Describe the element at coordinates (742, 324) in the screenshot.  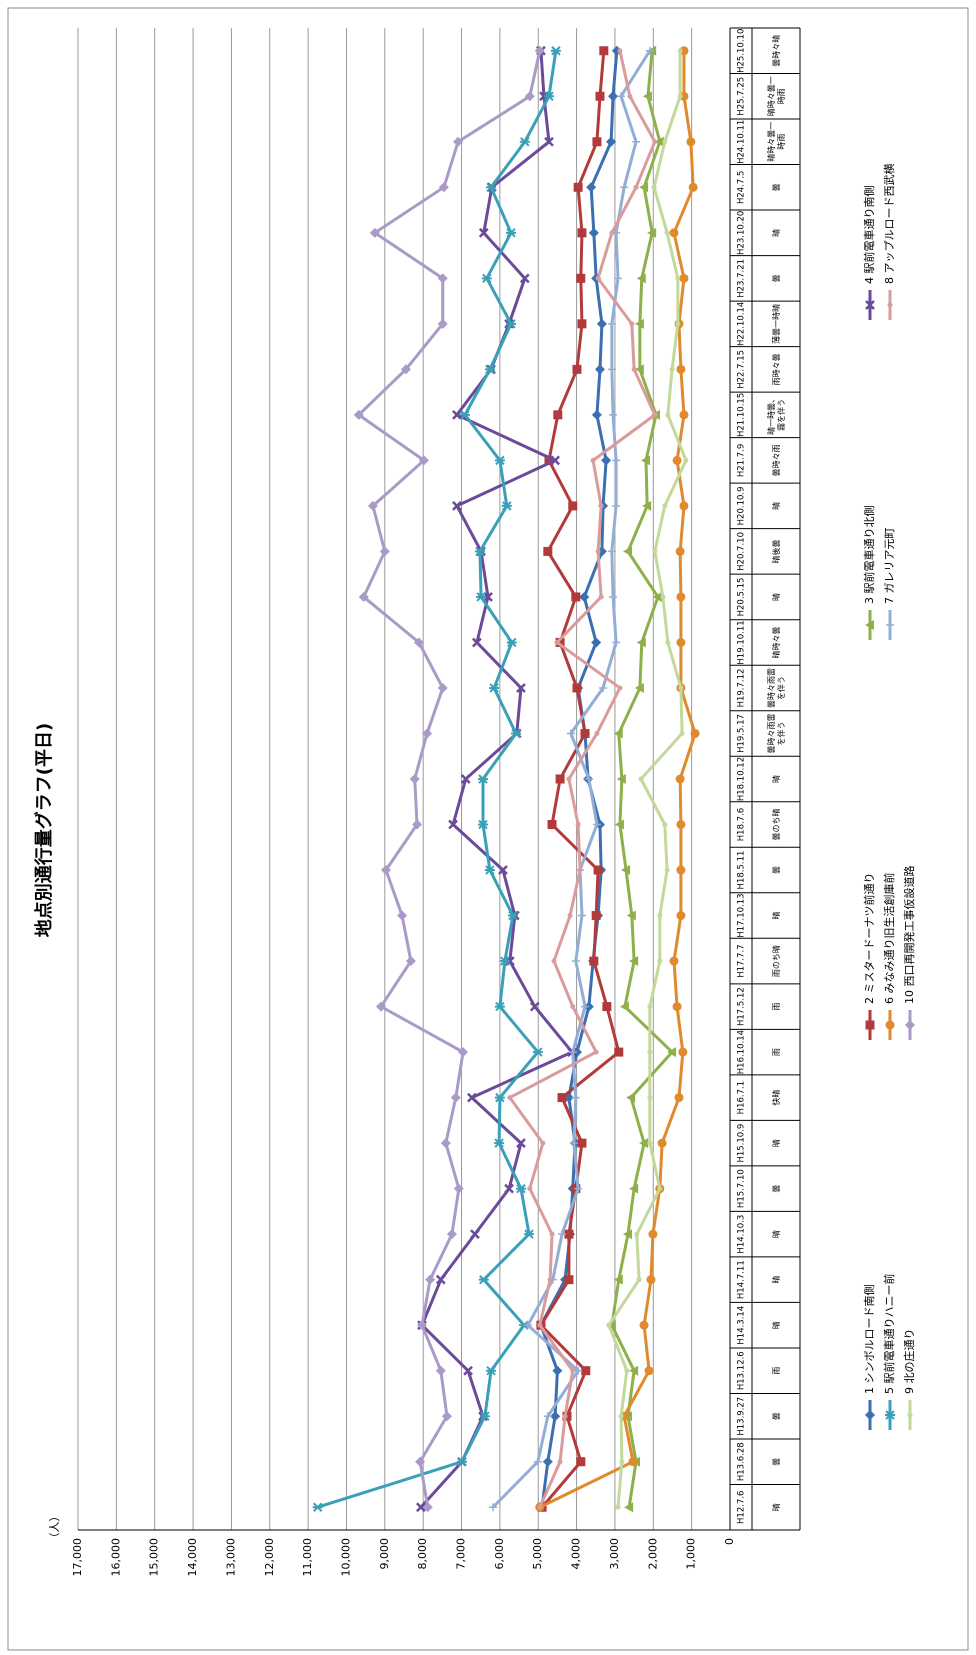
I see `x-tick-label: H22.10.14` at that location.